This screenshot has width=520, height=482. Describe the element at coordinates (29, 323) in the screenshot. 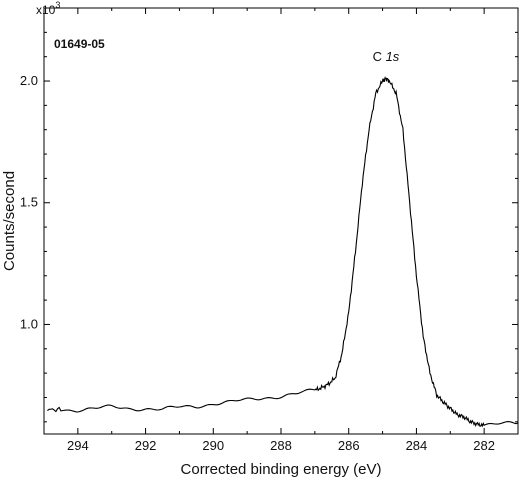

I see `y-tick-label: 1.0` at that location.